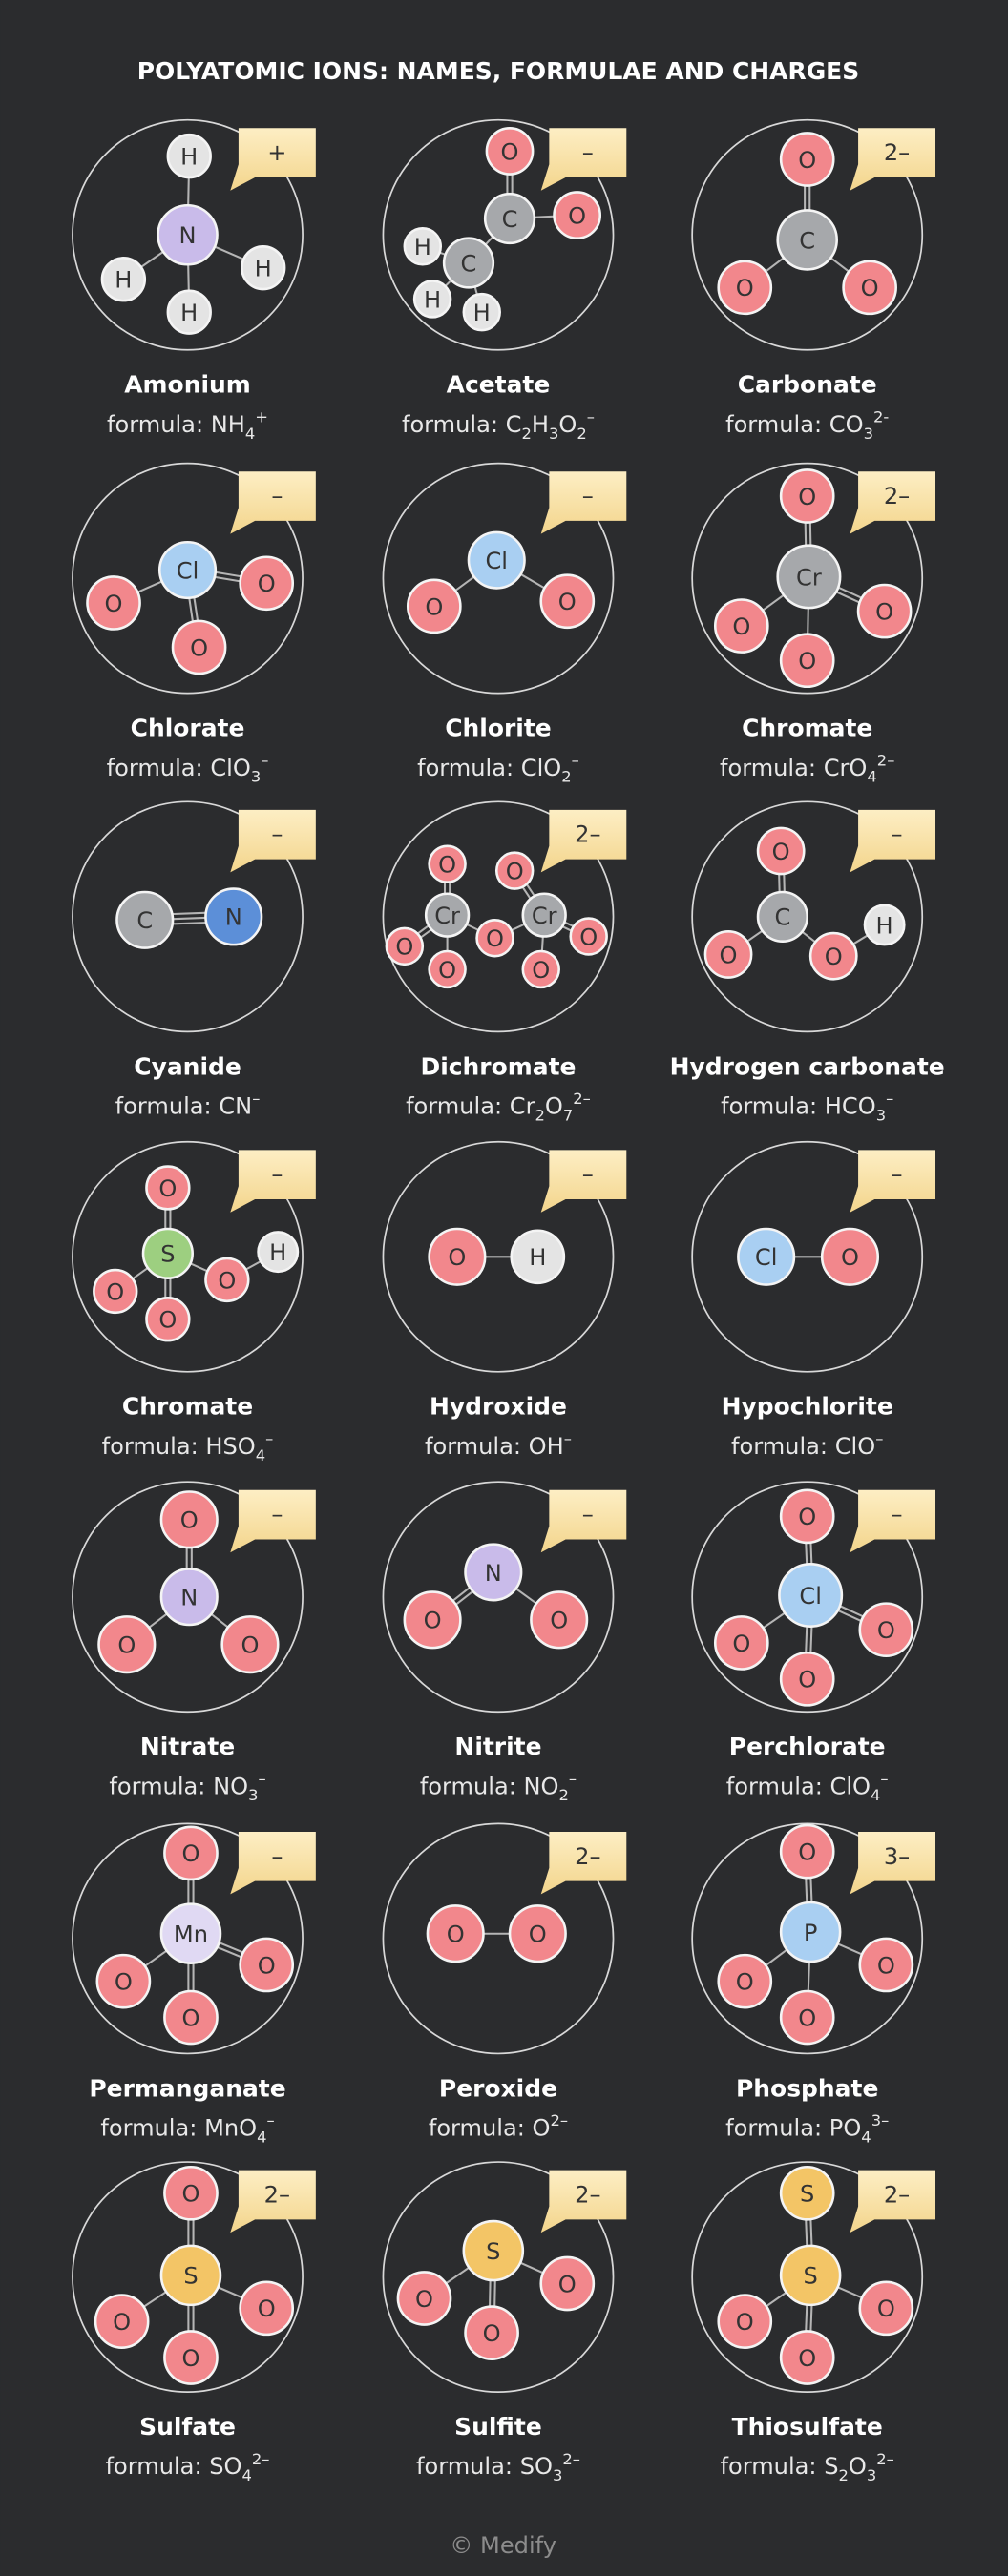 The image size is (1008, 2576). Describe the element at coordinates (499, 1445) in the screenshot. I see `formula: formula: OH–` at that location.